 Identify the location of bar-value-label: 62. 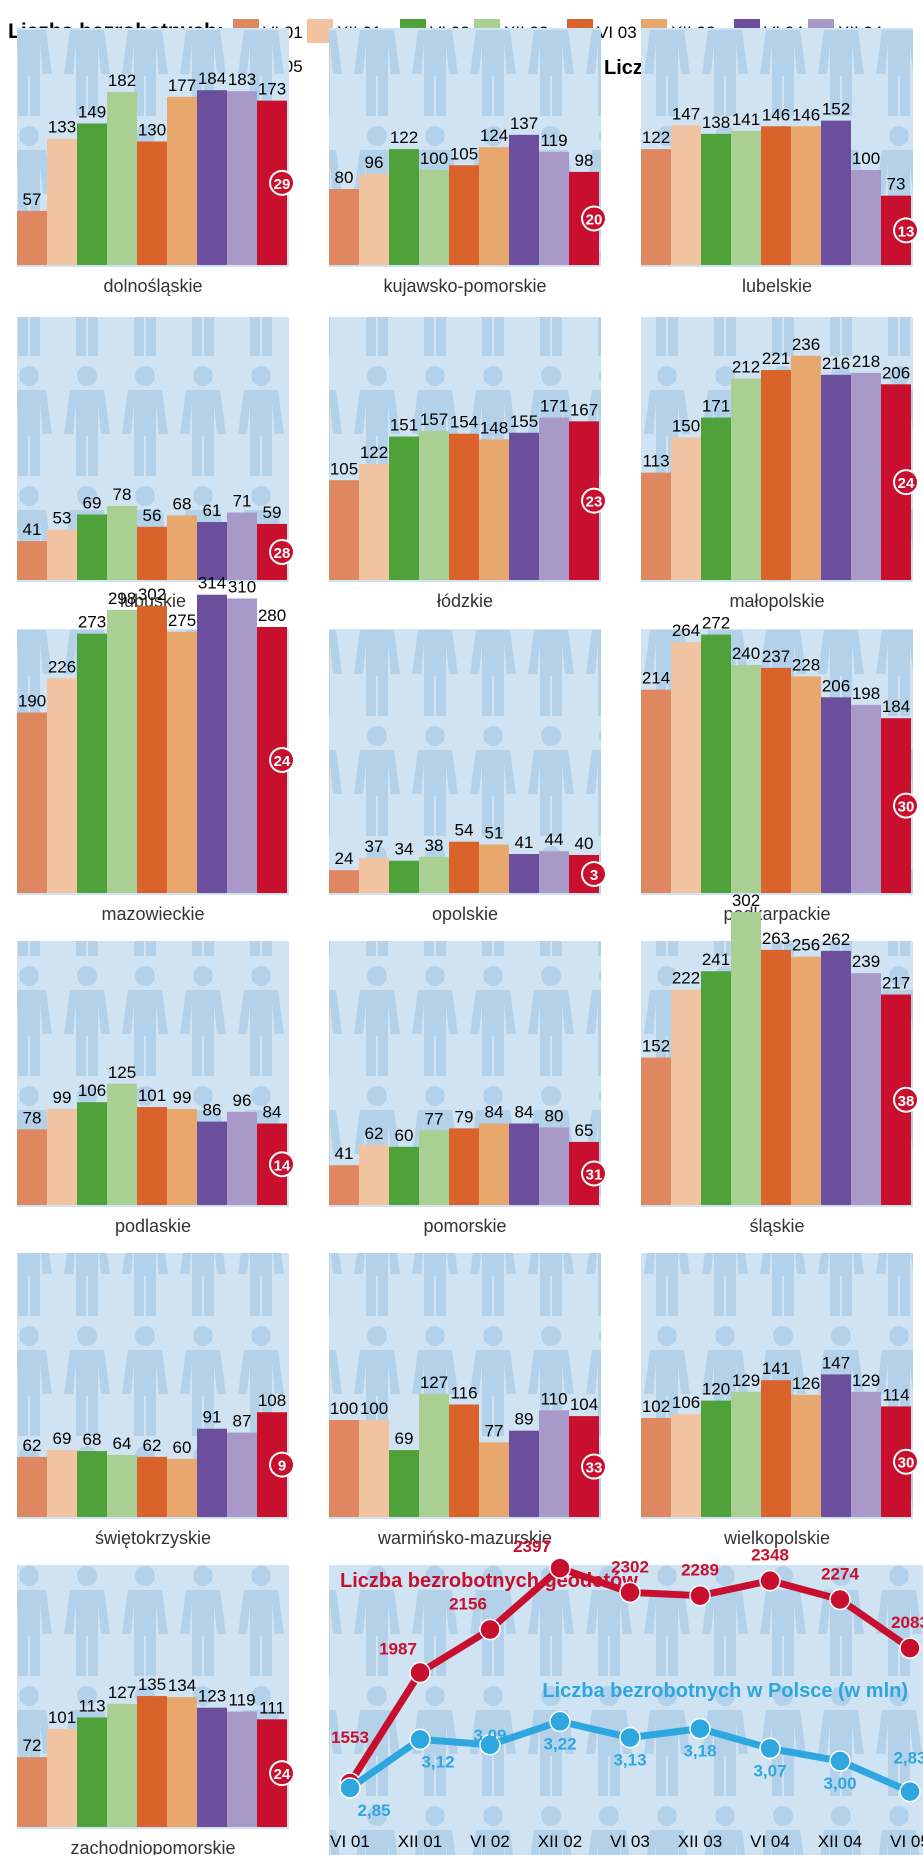
(32, 1445).